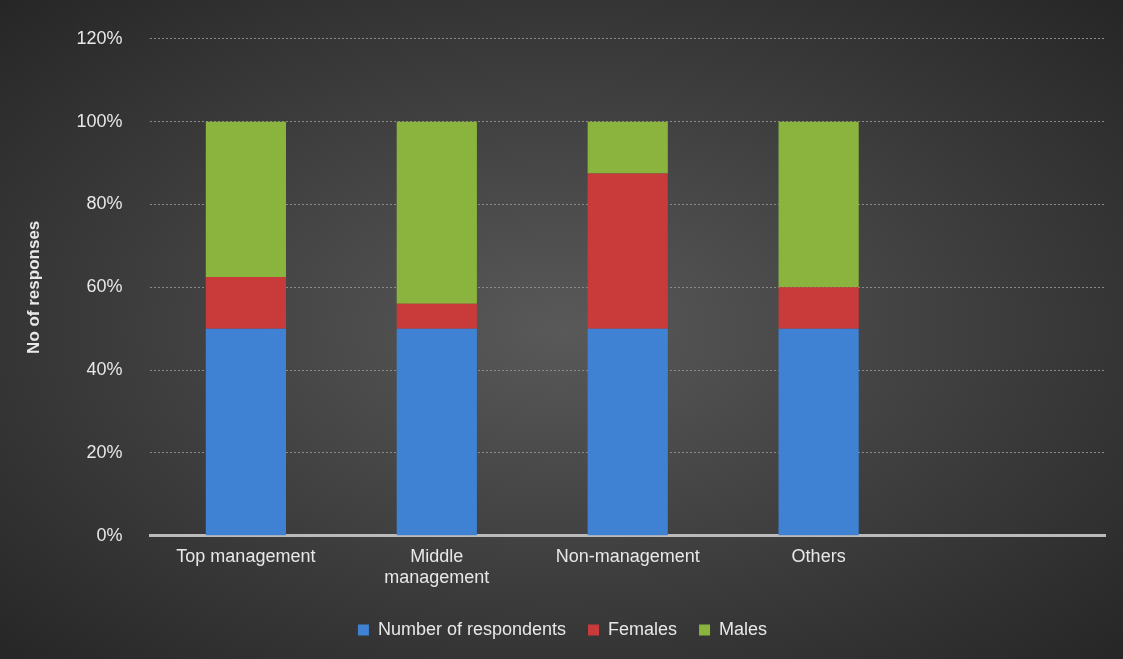 The width and height of the screenshot is (1123, 659). I want to click on legend-label: Number of respondents, so click(472, 628).